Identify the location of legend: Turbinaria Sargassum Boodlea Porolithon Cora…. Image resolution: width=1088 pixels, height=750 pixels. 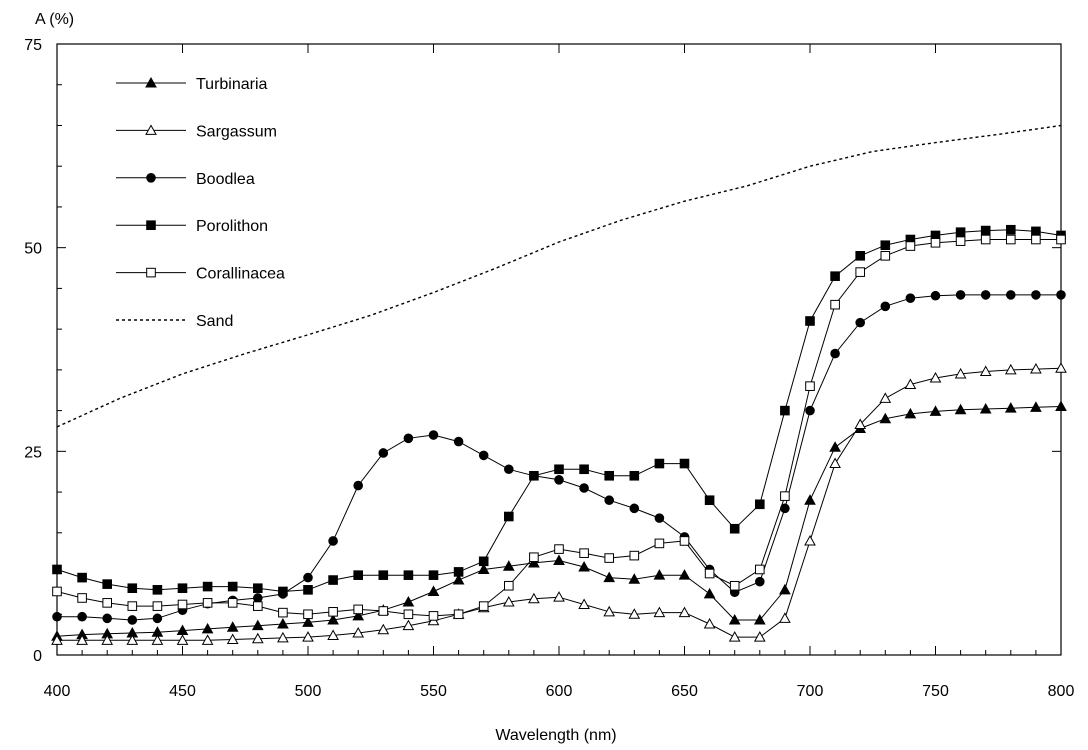
(200, 203).